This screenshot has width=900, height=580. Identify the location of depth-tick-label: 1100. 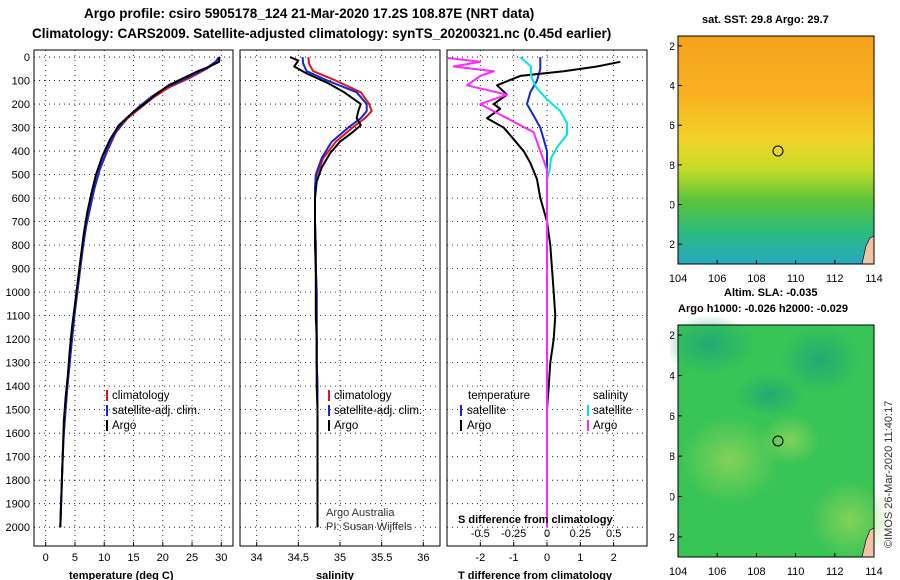
(18, 317).